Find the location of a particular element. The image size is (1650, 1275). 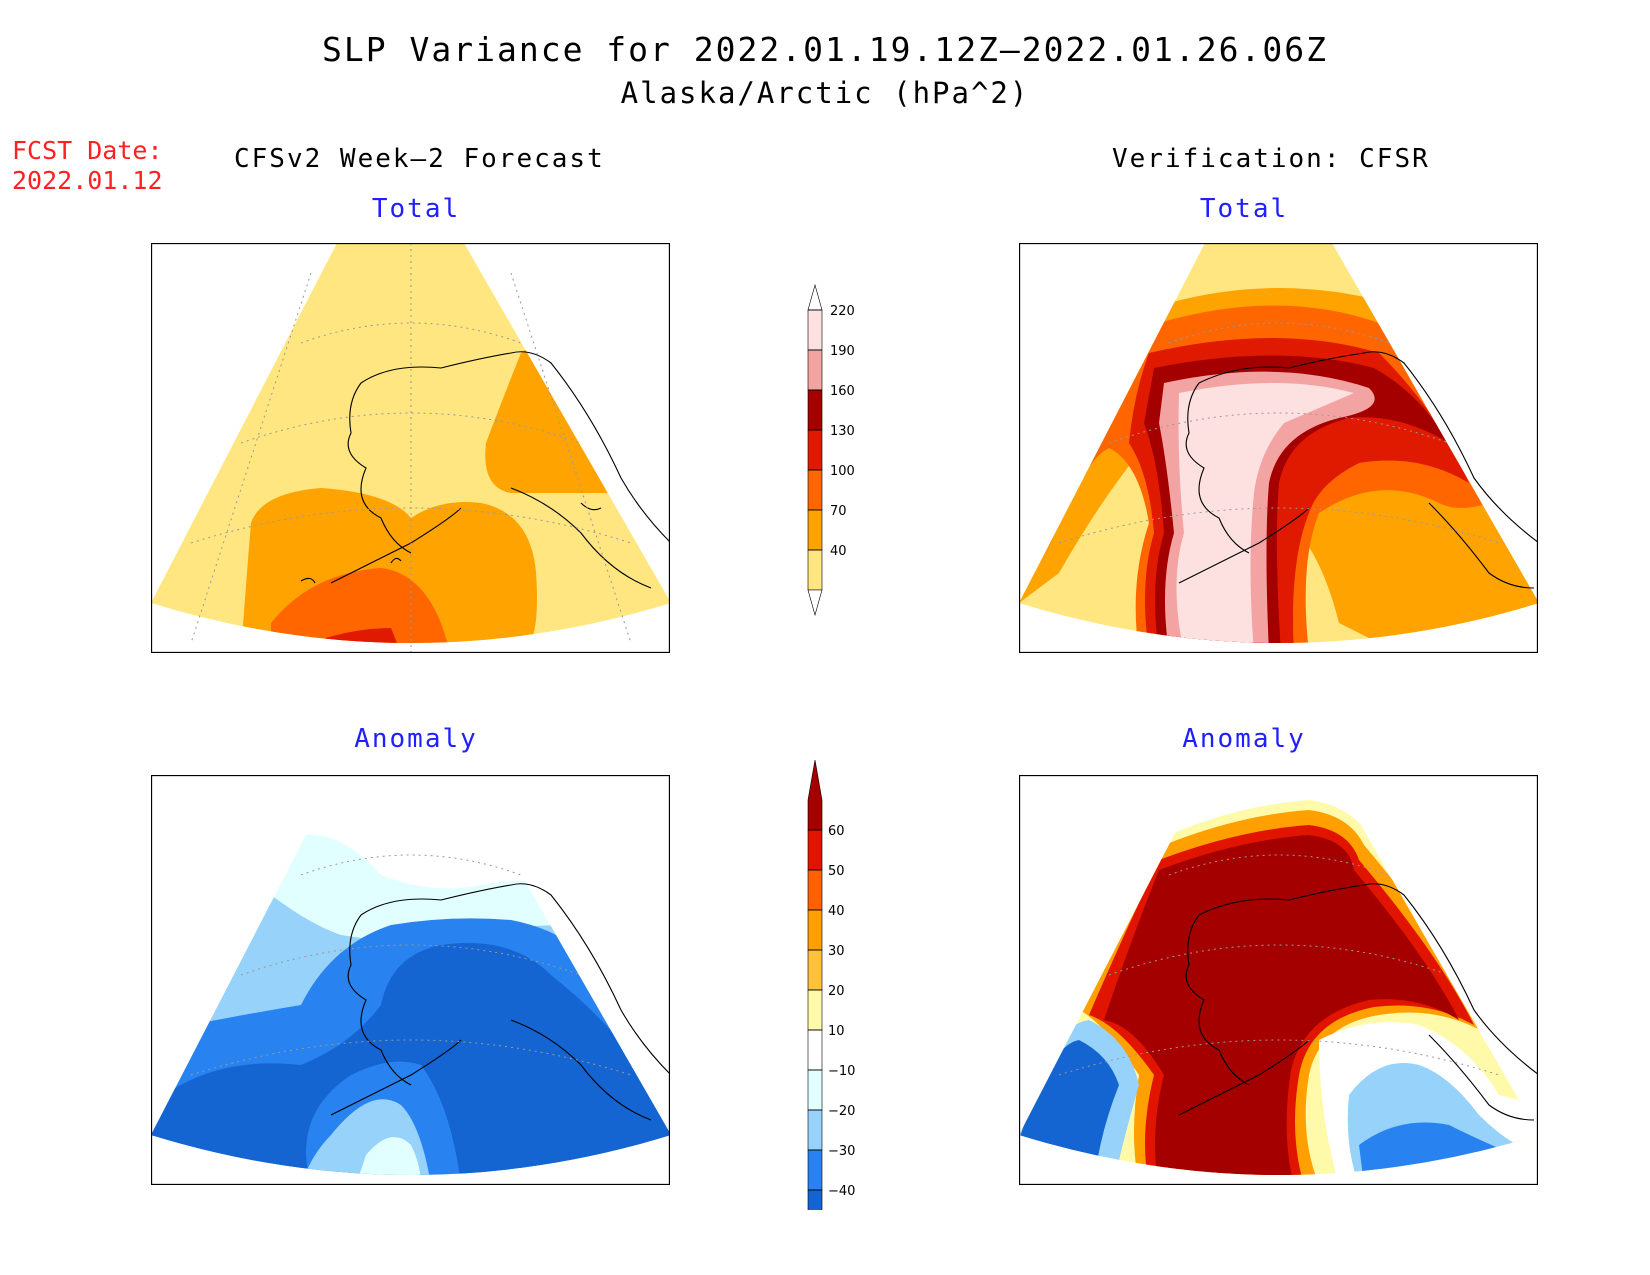

colorbar-tick-label: 50 is located at coordinates (836, 871).